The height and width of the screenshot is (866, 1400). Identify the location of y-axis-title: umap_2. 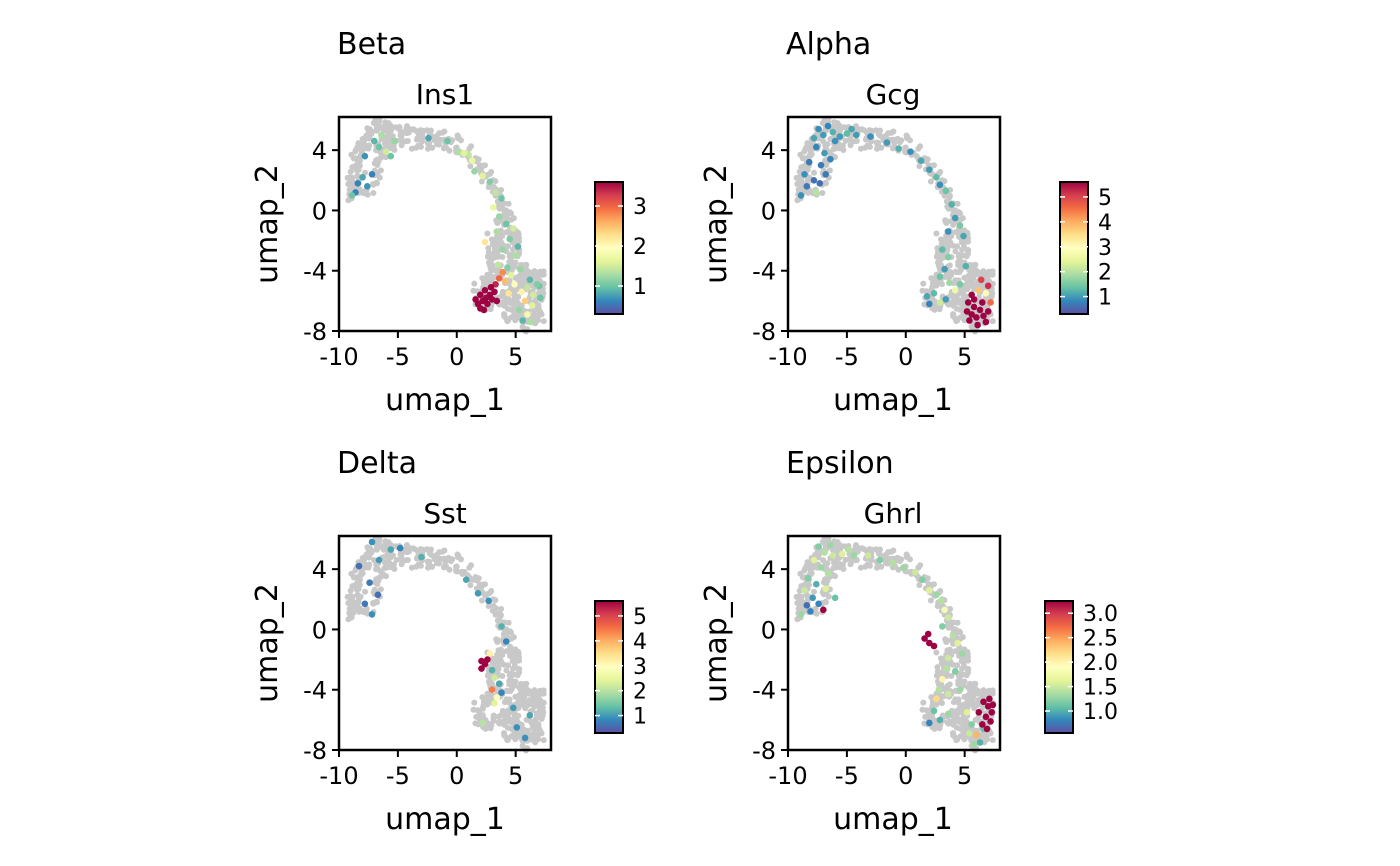
(716, 224).